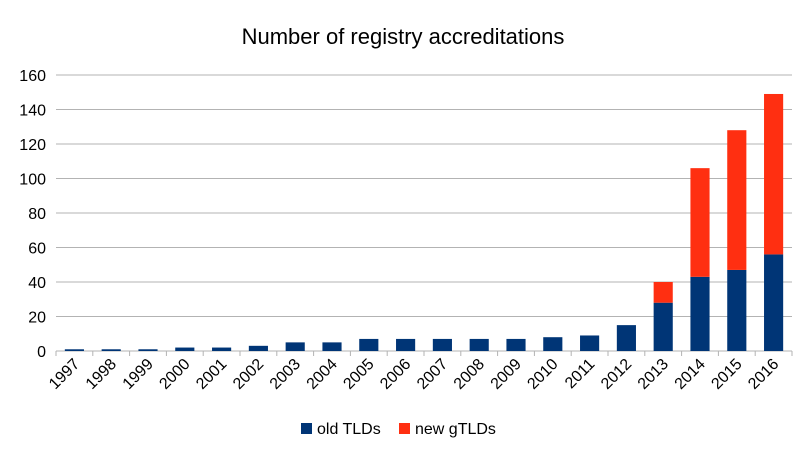  Describe the element at coordinates (37, 214) in the screenshot. I see `y-tick-label: 80` at that location.